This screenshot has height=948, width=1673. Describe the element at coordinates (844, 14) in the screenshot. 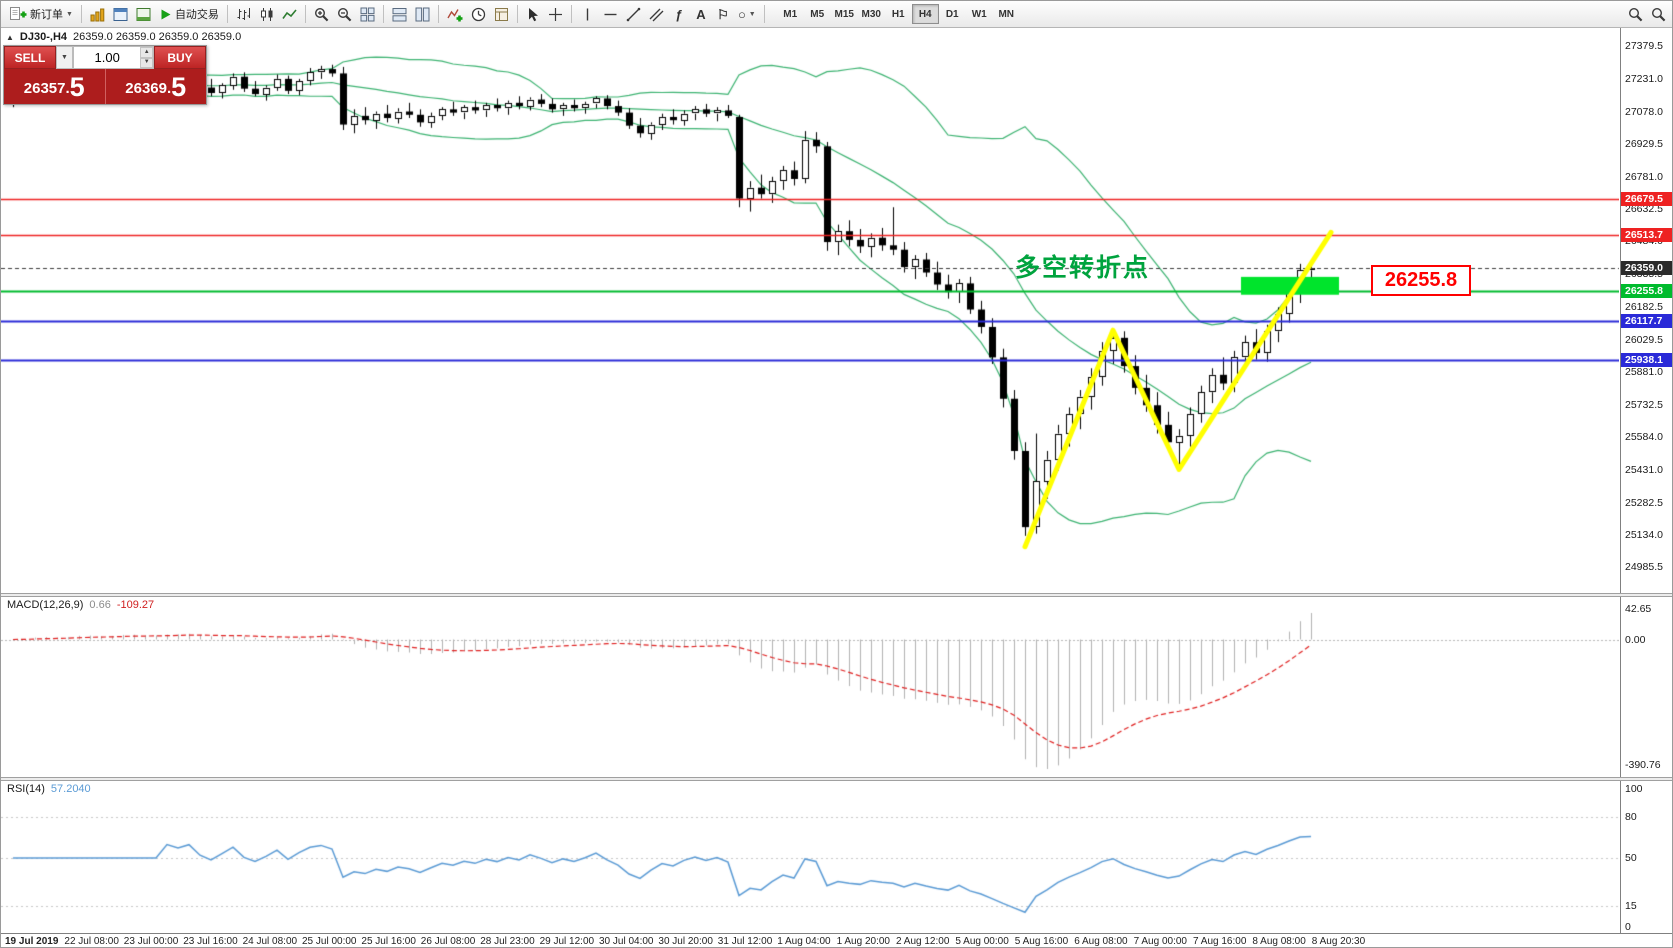

I see `timeframe-m15-button: M15` at that location.